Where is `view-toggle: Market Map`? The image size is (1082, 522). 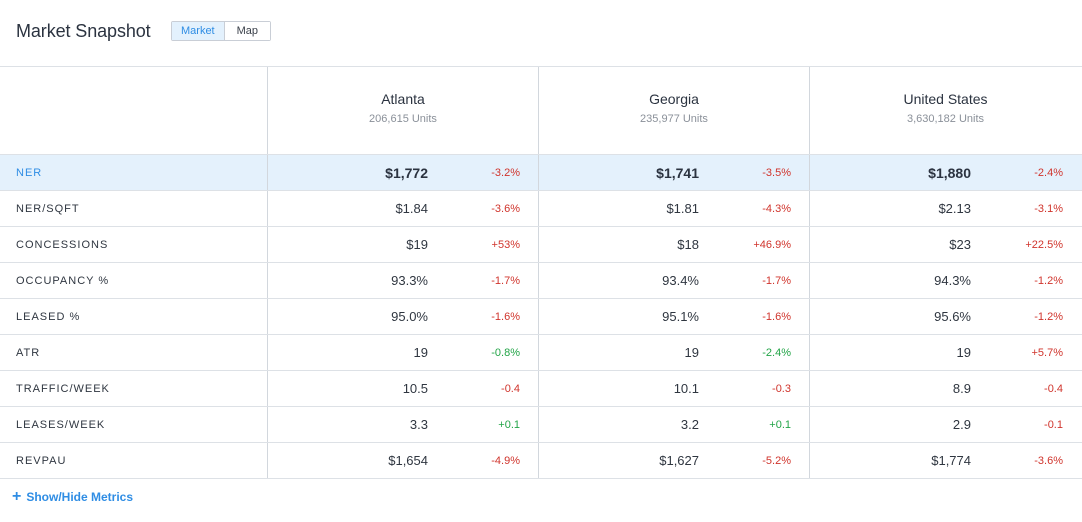
view-toggle: Market Map is located at coordinates (221, 31).